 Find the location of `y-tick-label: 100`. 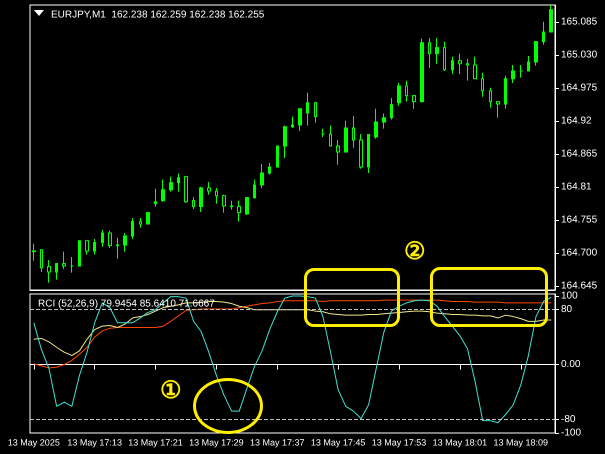

y-tick-label: 100 is located at coordinates (569, 296).